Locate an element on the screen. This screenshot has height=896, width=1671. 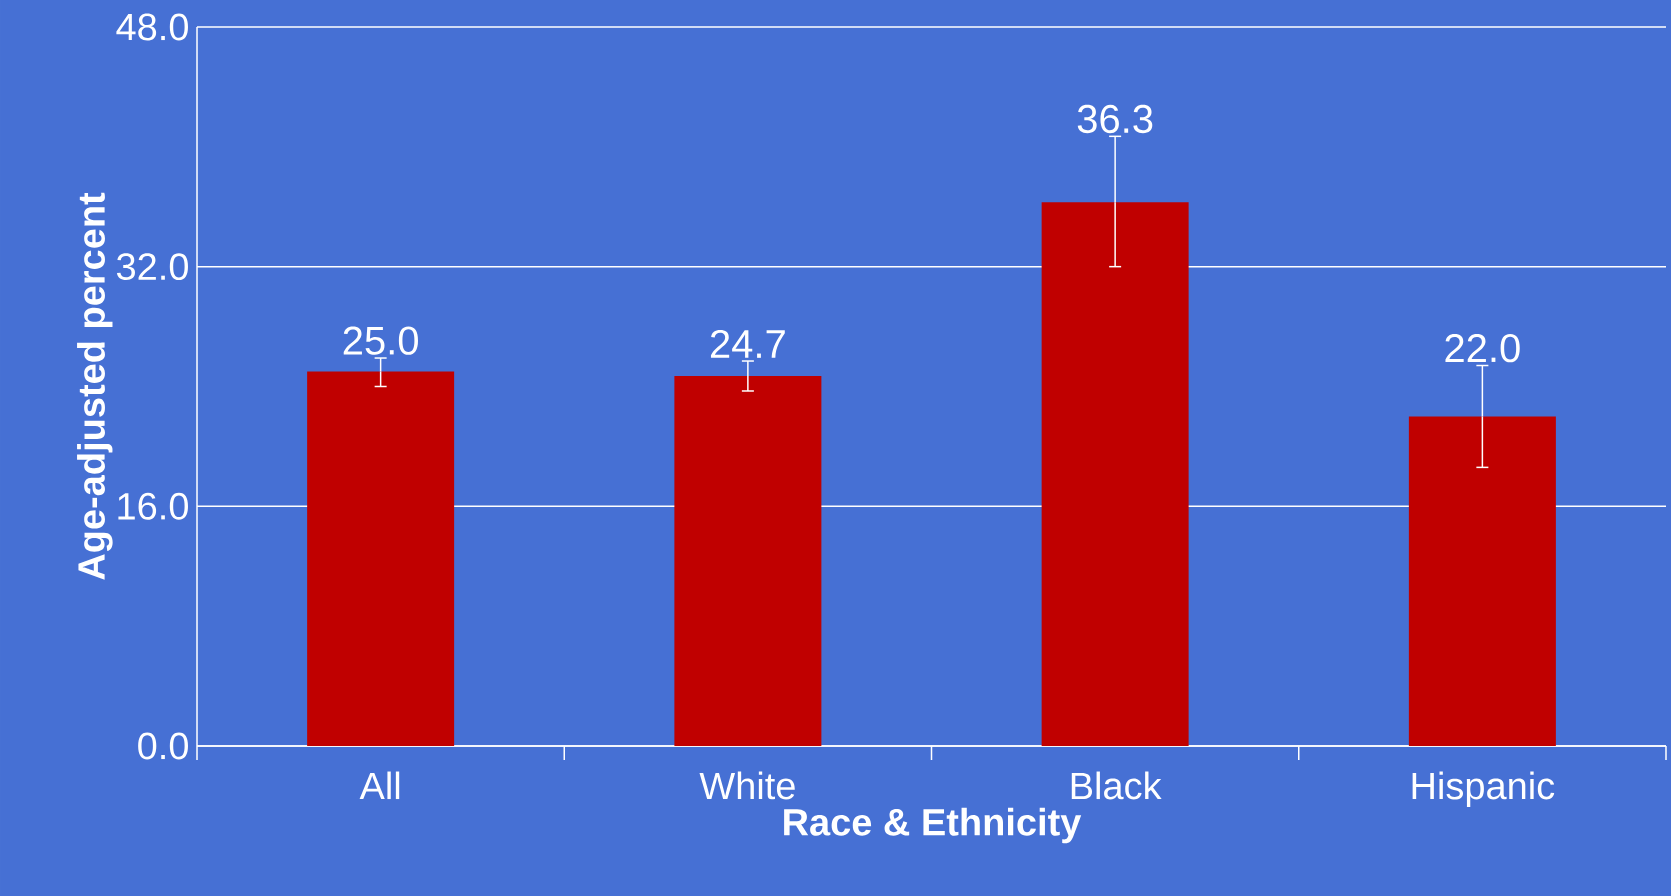
data-label: 25.0 is located at coordinates (380, 340).